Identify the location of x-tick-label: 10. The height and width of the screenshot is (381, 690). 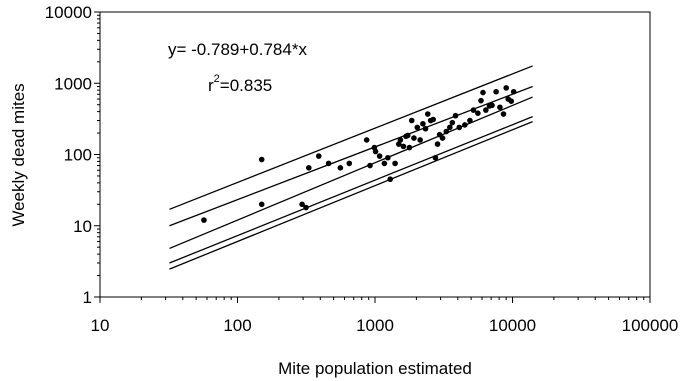
(100, 325).